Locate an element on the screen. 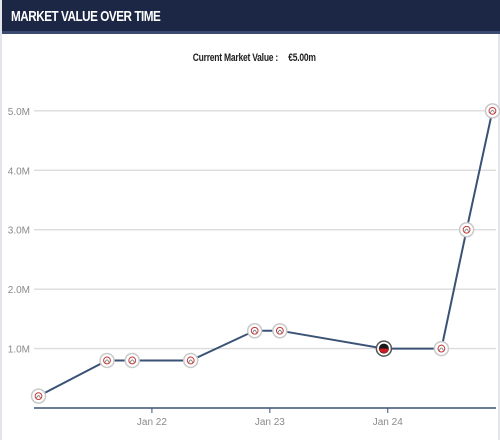 The image size is (500, 445). x-tick-label: Jan 23 is located at coordinates (270, 422).